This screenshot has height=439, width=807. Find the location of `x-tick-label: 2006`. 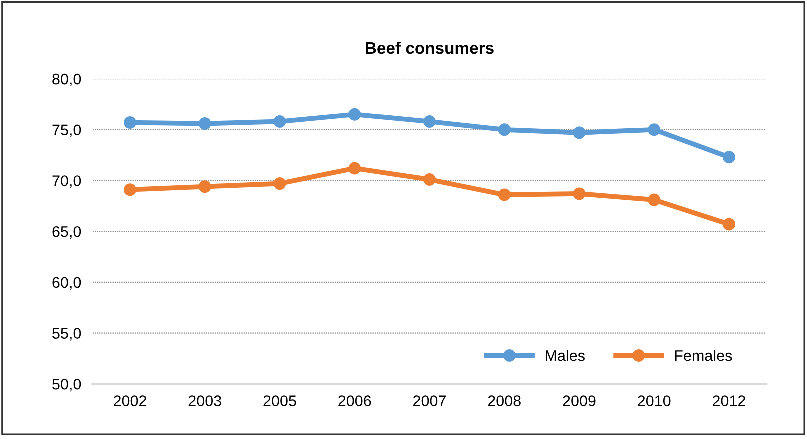

x-tick-label: 2006 is located at coordinates (355, 401).